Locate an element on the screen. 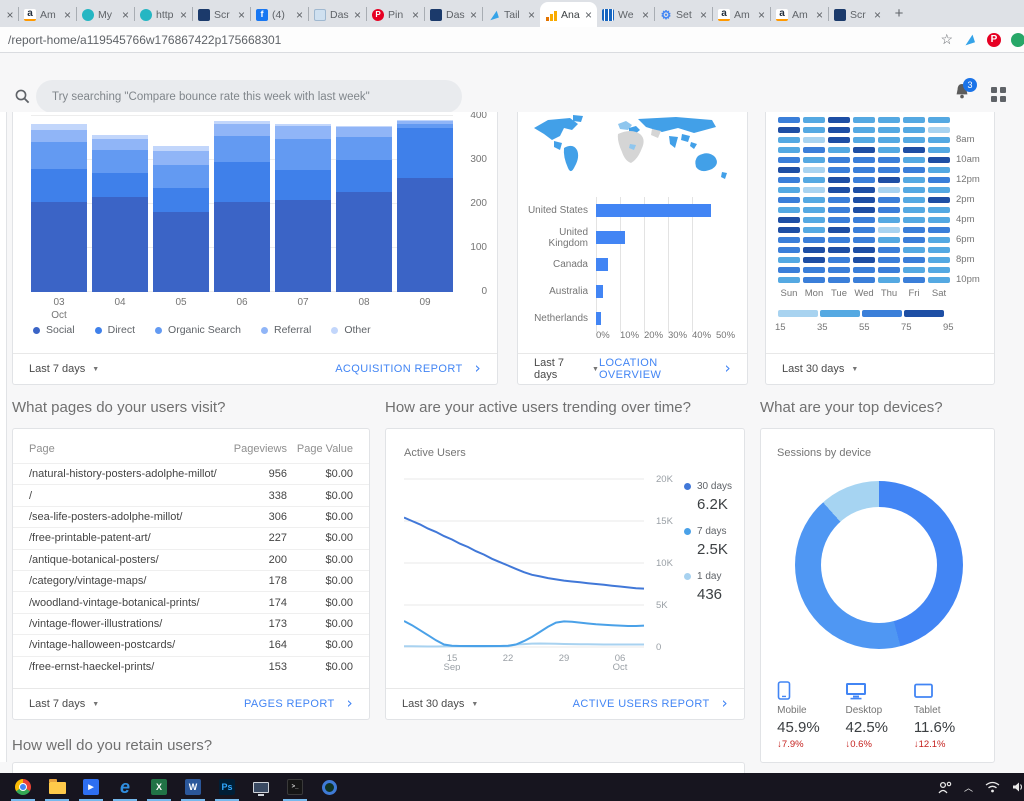 Image resolution: width=1024 pixels, height=801 pixels. table-row: /category/vintage-maps/178 $0.00 is located at coordinates (191, 580).